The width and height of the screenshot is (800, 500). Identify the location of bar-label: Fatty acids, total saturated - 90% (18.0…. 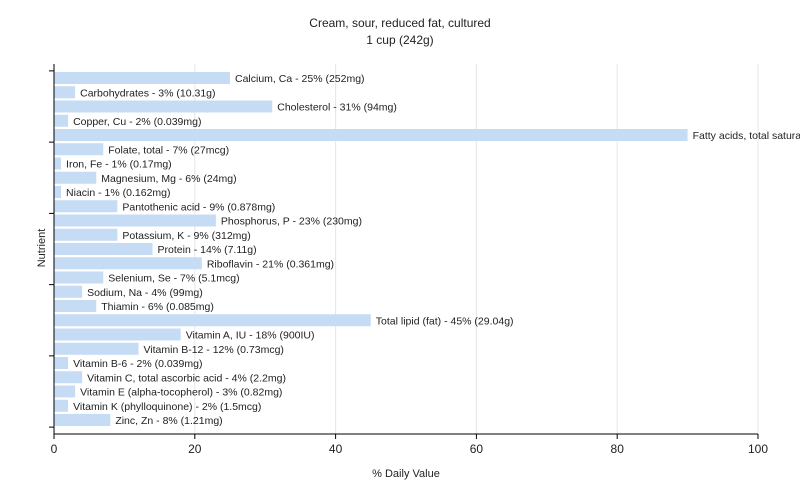
(746, 136).